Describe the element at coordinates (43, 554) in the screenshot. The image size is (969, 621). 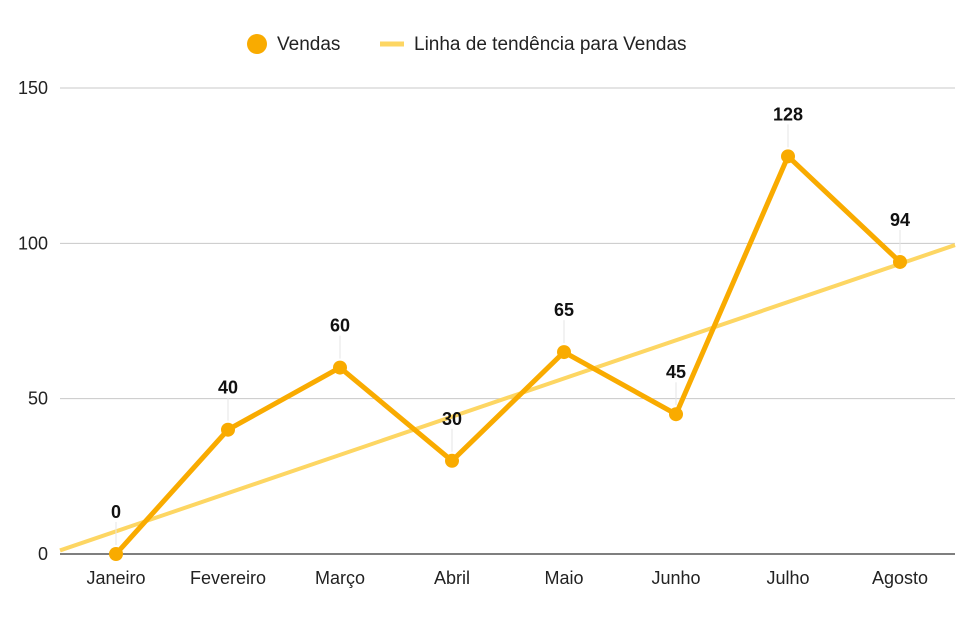
I see `y-tick-label: 0` at that location.